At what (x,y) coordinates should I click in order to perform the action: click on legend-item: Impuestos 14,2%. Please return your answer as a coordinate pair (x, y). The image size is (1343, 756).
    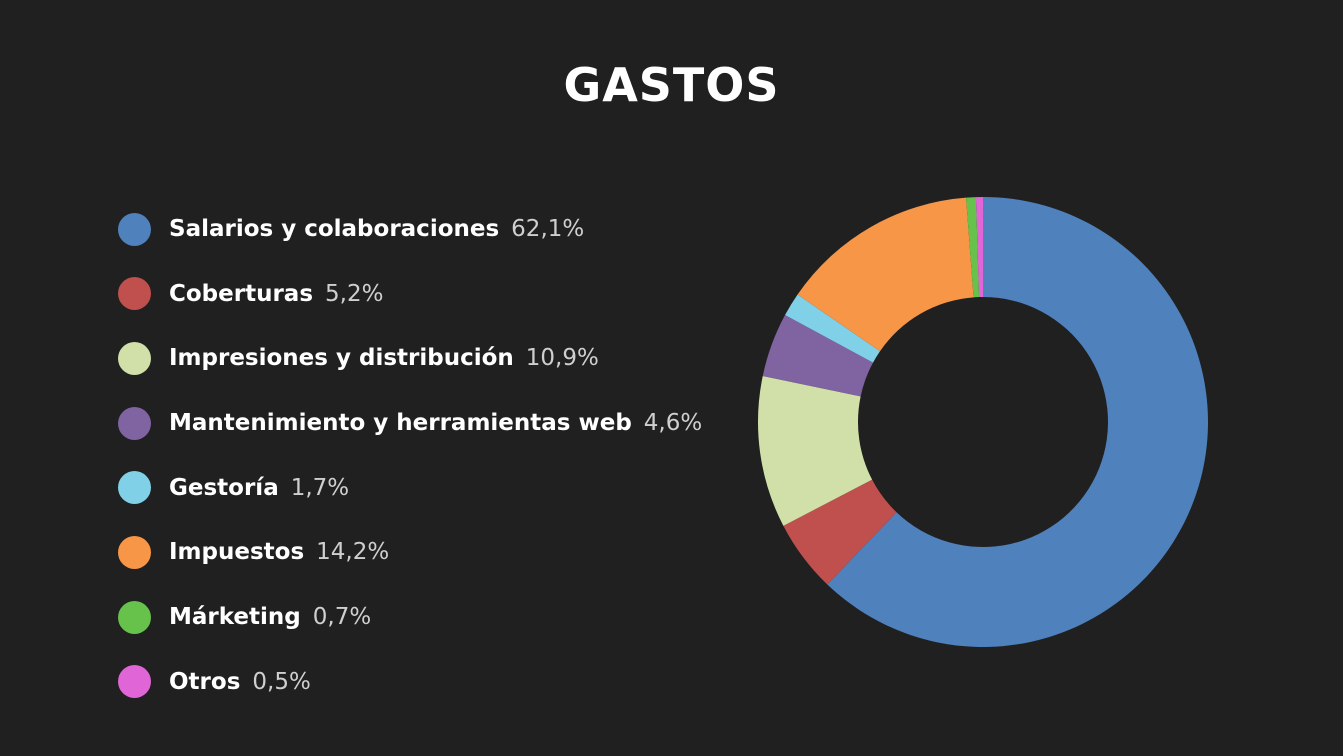
    Looking at the image, I should click on (410, 552).